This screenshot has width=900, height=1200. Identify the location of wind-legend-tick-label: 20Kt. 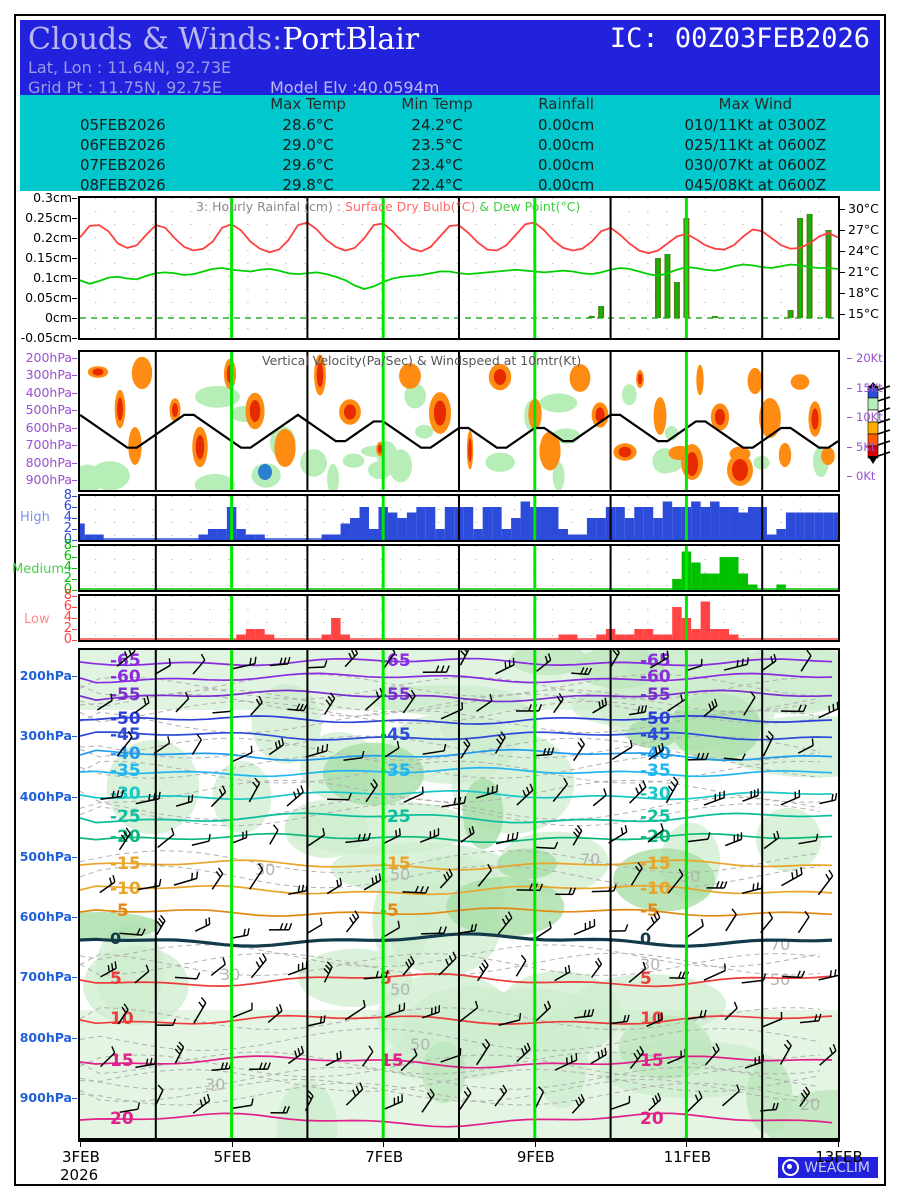
(869, 358).